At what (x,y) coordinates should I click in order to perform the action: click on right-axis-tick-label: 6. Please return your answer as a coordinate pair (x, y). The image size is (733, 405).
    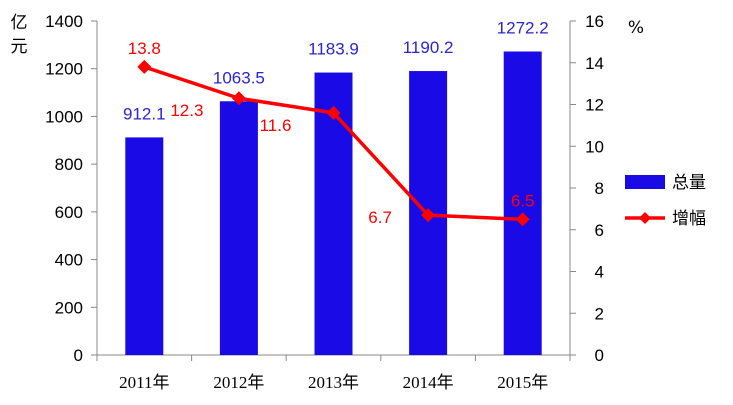
    Looking at the image, I should click on (599, 230).